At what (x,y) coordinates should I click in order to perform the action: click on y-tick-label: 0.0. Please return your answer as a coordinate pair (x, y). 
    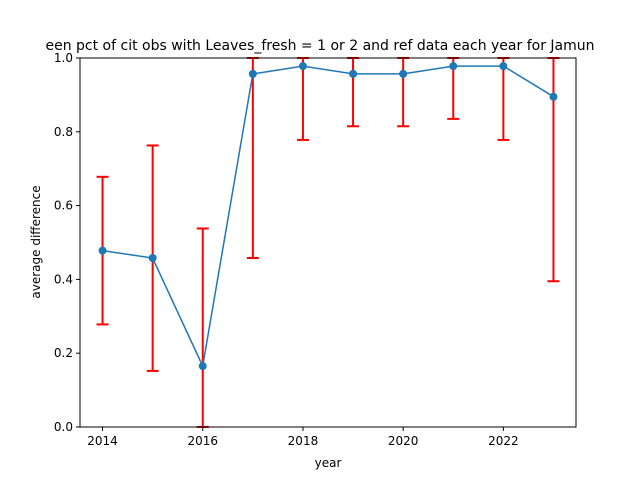
    Looking at the image, I should click on (63, 427).